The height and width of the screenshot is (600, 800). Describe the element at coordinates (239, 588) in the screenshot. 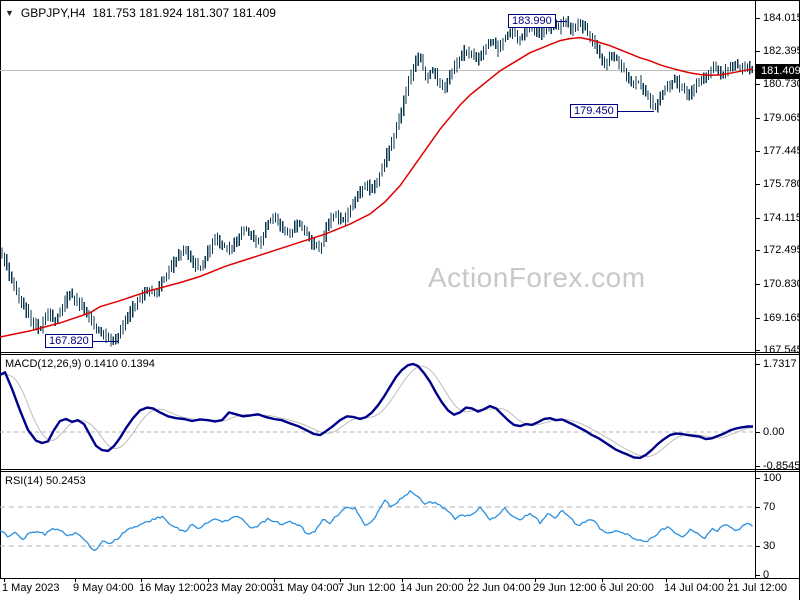

I see `time-label: 23 May 20:00` at that location.